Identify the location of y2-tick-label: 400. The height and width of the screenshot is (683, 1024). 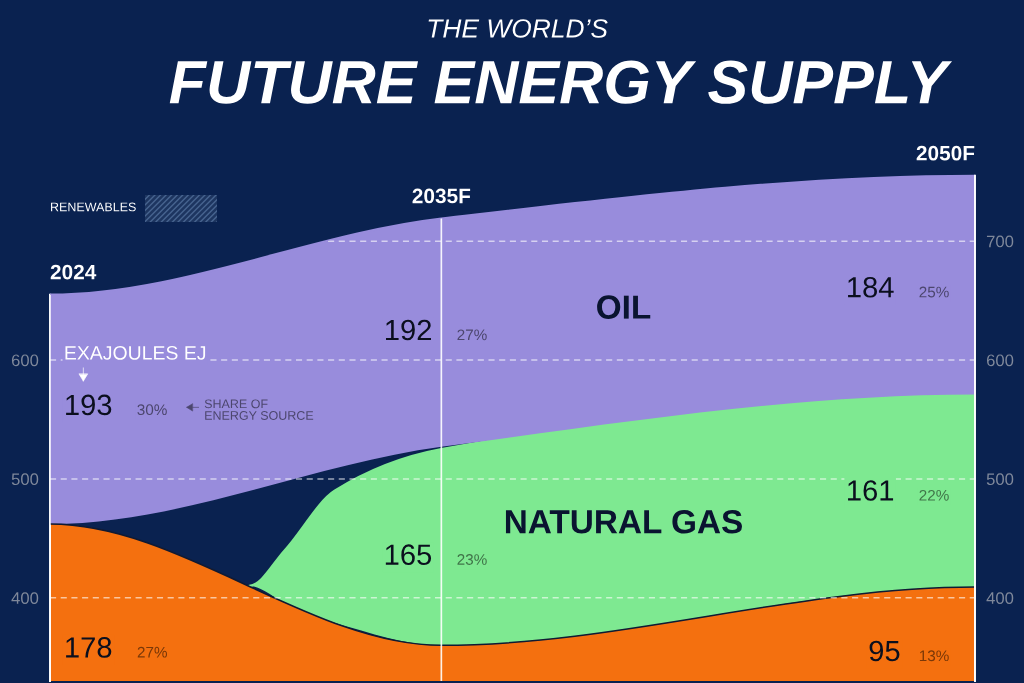
(1000, 598).